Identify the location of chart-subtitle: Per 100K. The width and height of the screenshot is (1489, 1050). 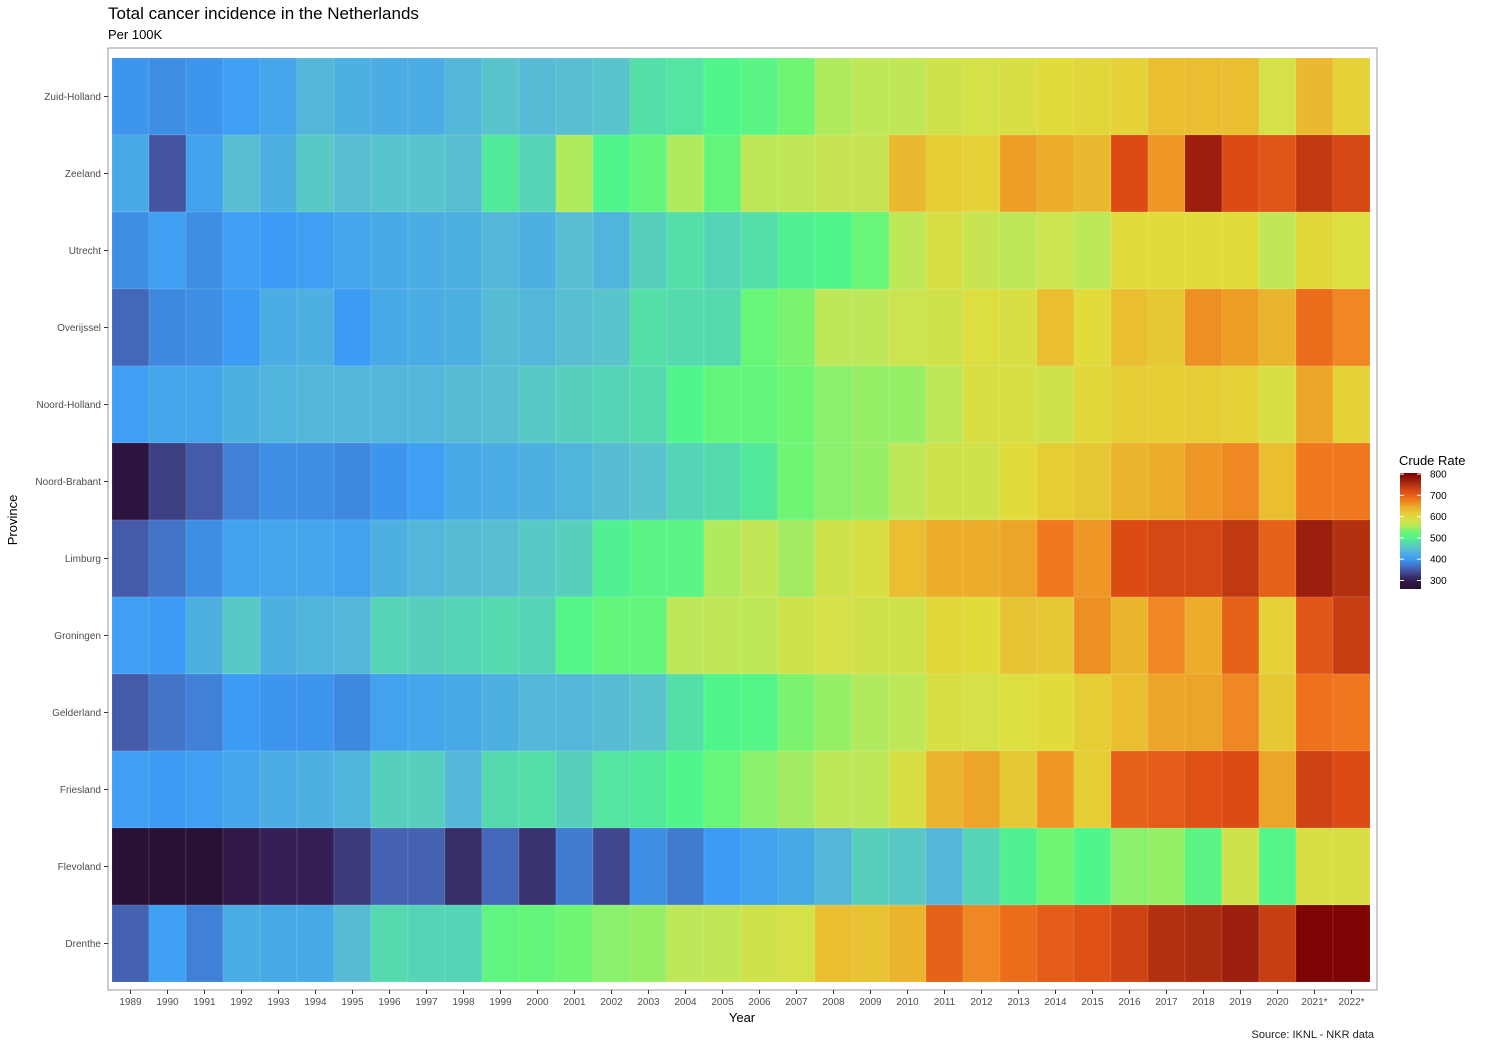
(135, 34).